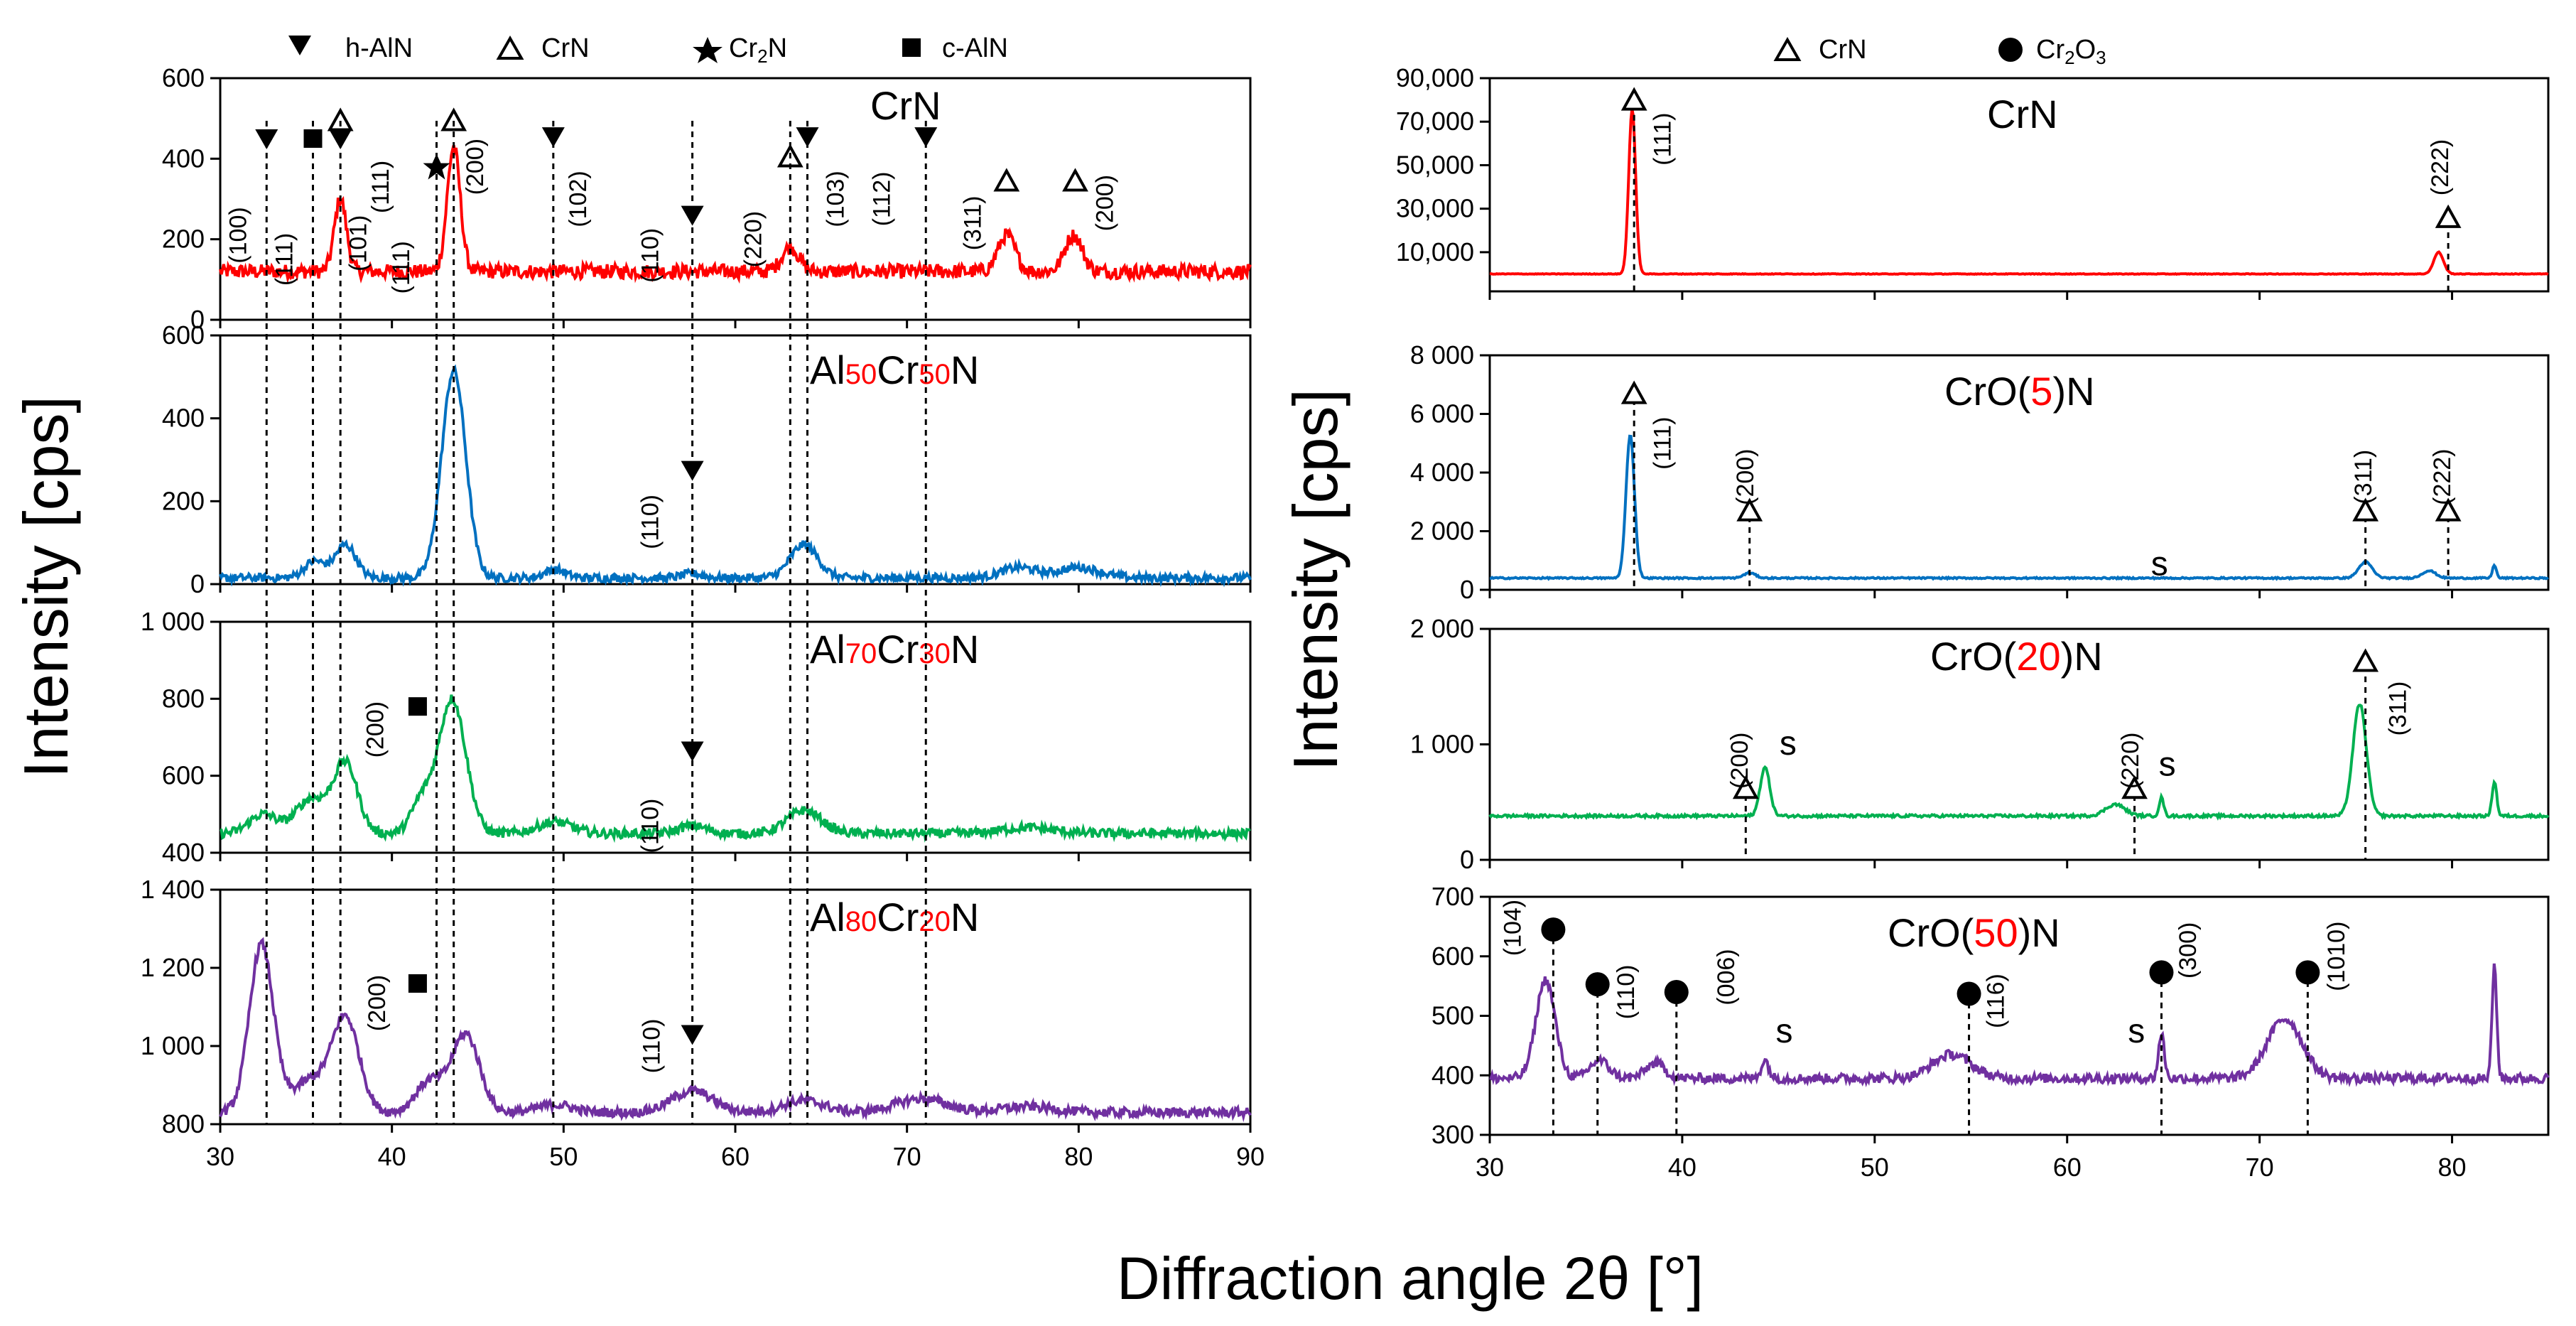  What do you see at coordinates (894, 369) in the screenshot?
I see `panel-label: Al50Cr50N` at bounding box center [894, 369].